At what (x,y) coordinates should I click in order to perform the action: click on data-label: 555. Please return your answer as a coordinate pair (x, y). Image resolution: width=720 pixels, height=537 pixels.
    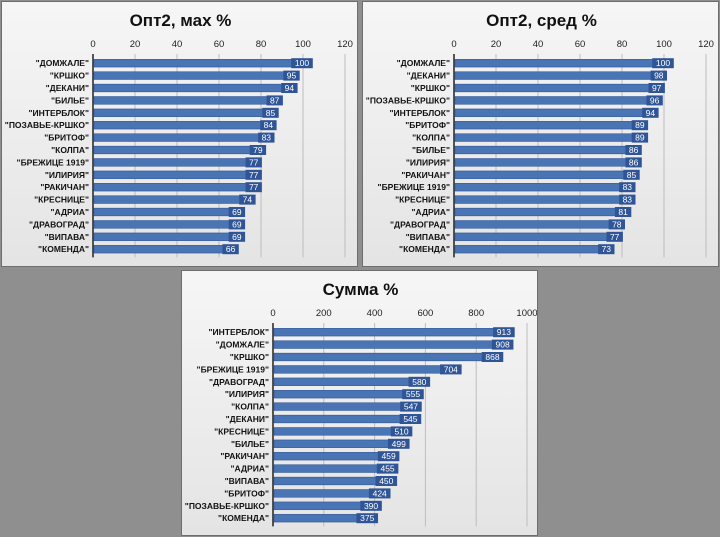
    Looking at the image, I should click on (413, 394).